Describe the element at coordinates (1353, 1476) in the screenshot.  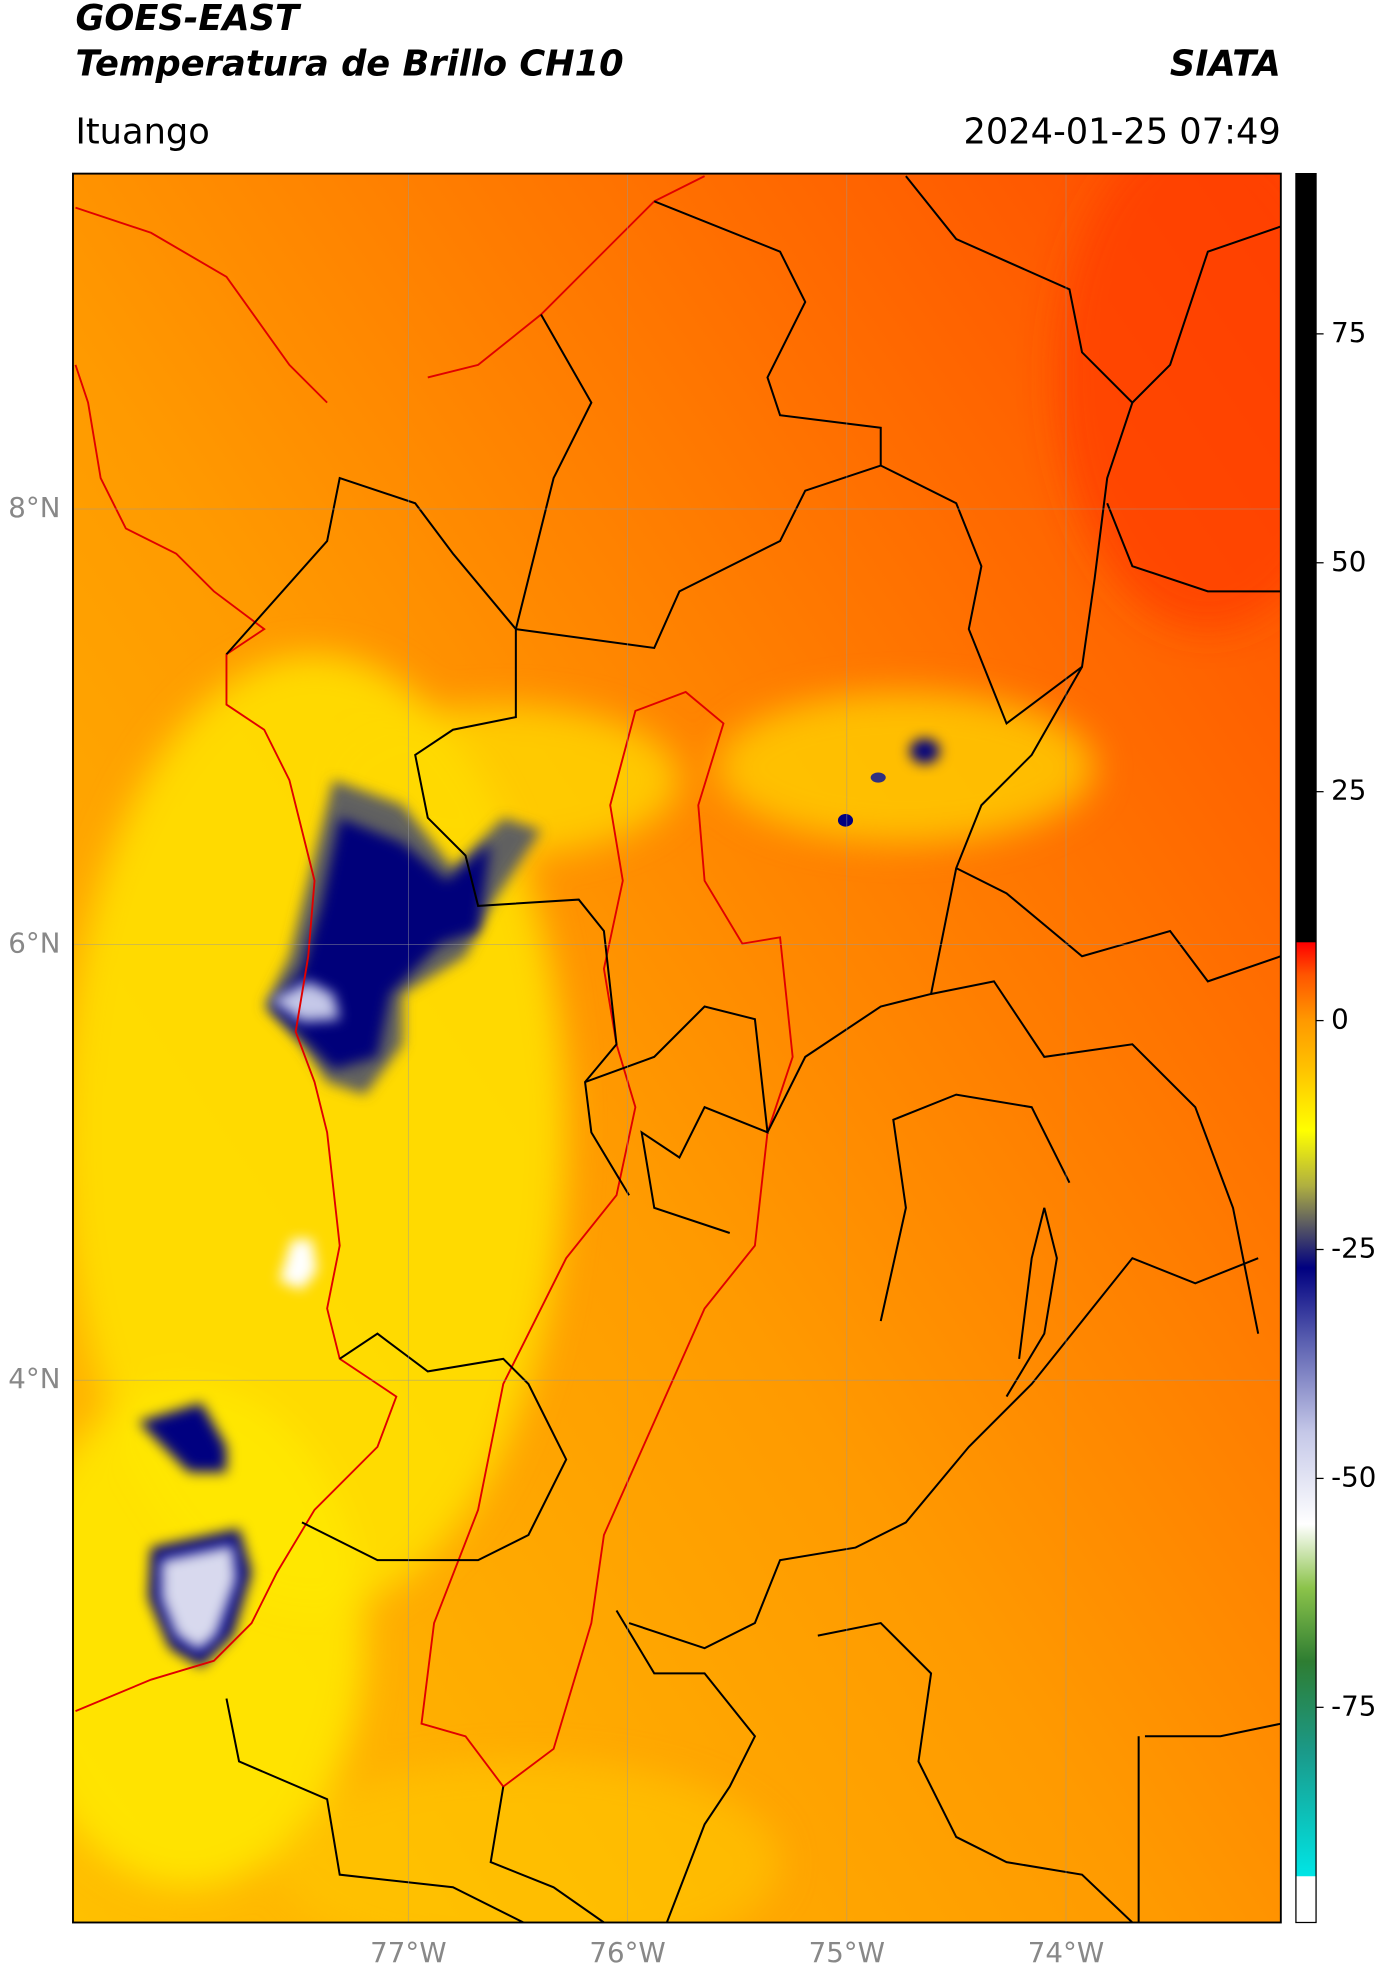
I see `colorbar-tick-label: -50` at that location.